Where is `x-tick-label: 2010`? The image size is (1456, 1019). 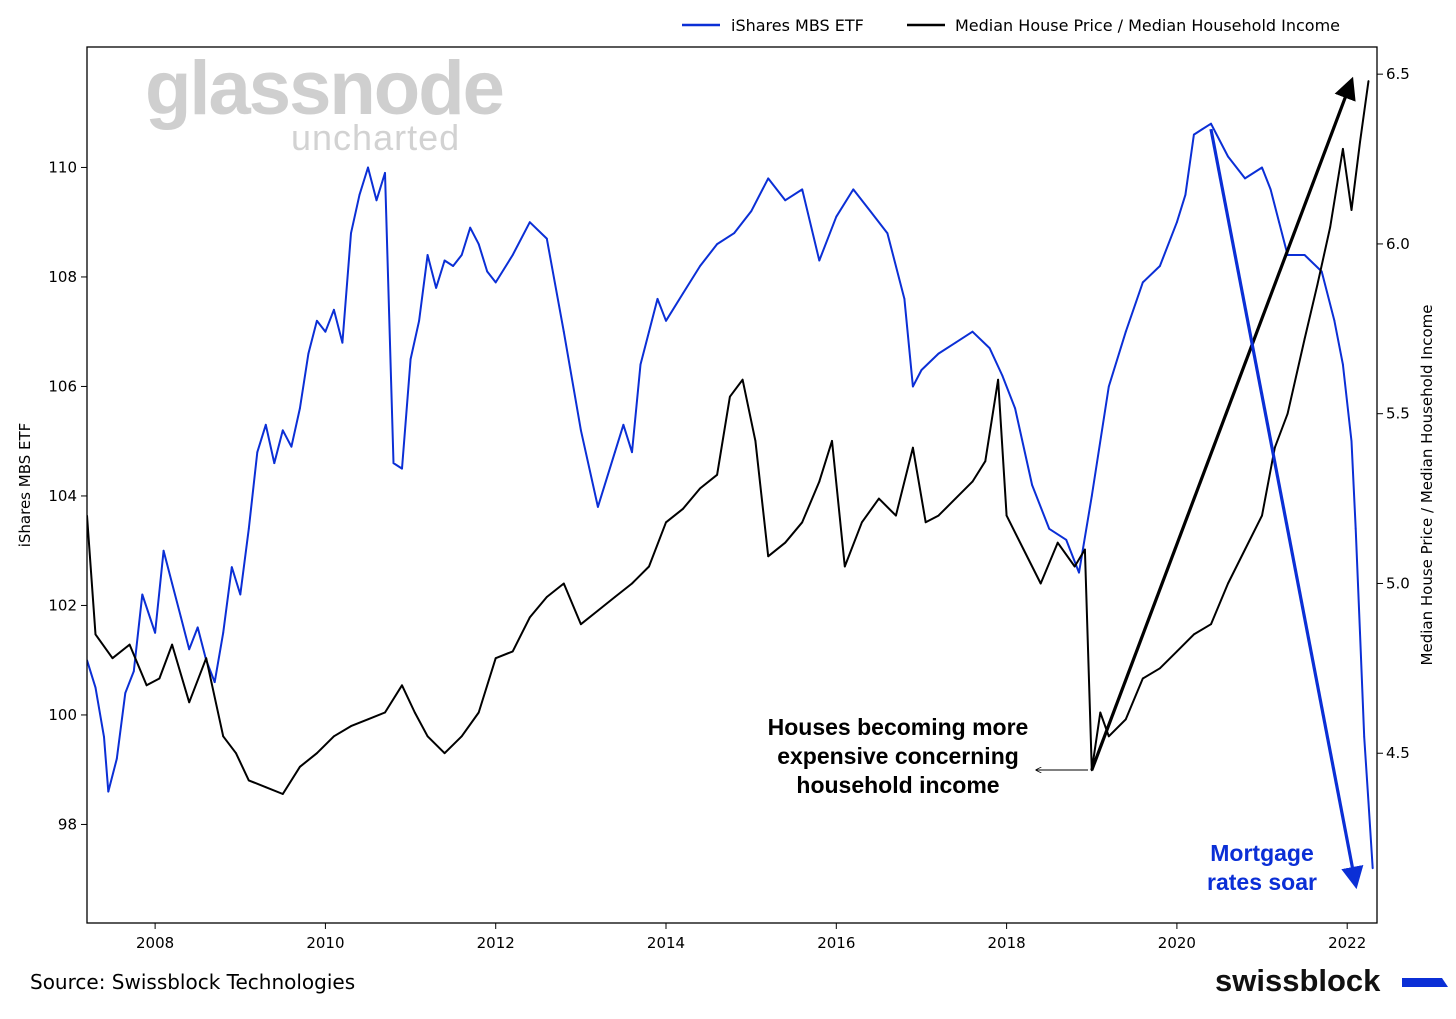
x-tick-label: 2010 is located at coordinates (325, 943).